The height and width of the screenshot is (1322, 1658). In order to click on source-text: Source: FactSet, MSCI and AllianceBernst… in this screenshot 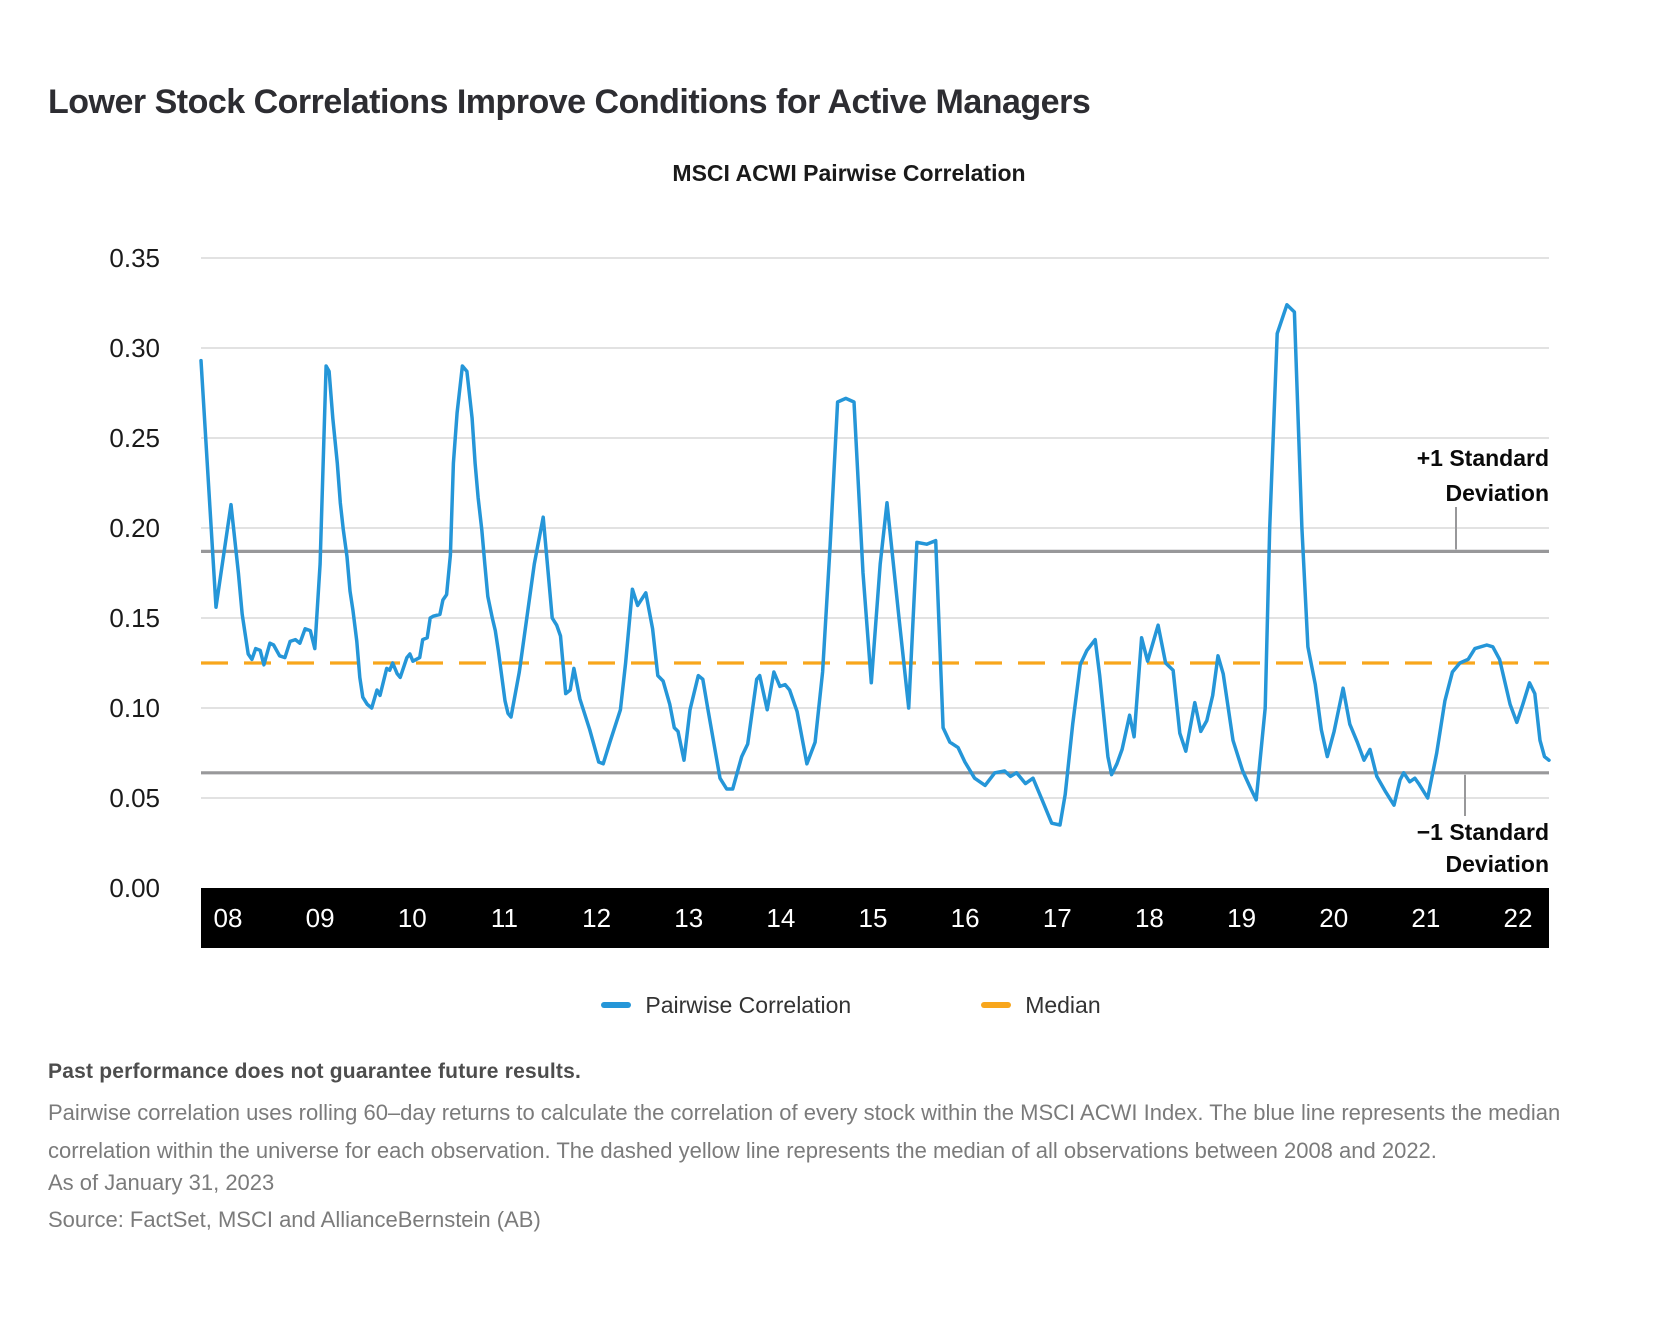, I will do `click(294, 1219)`.